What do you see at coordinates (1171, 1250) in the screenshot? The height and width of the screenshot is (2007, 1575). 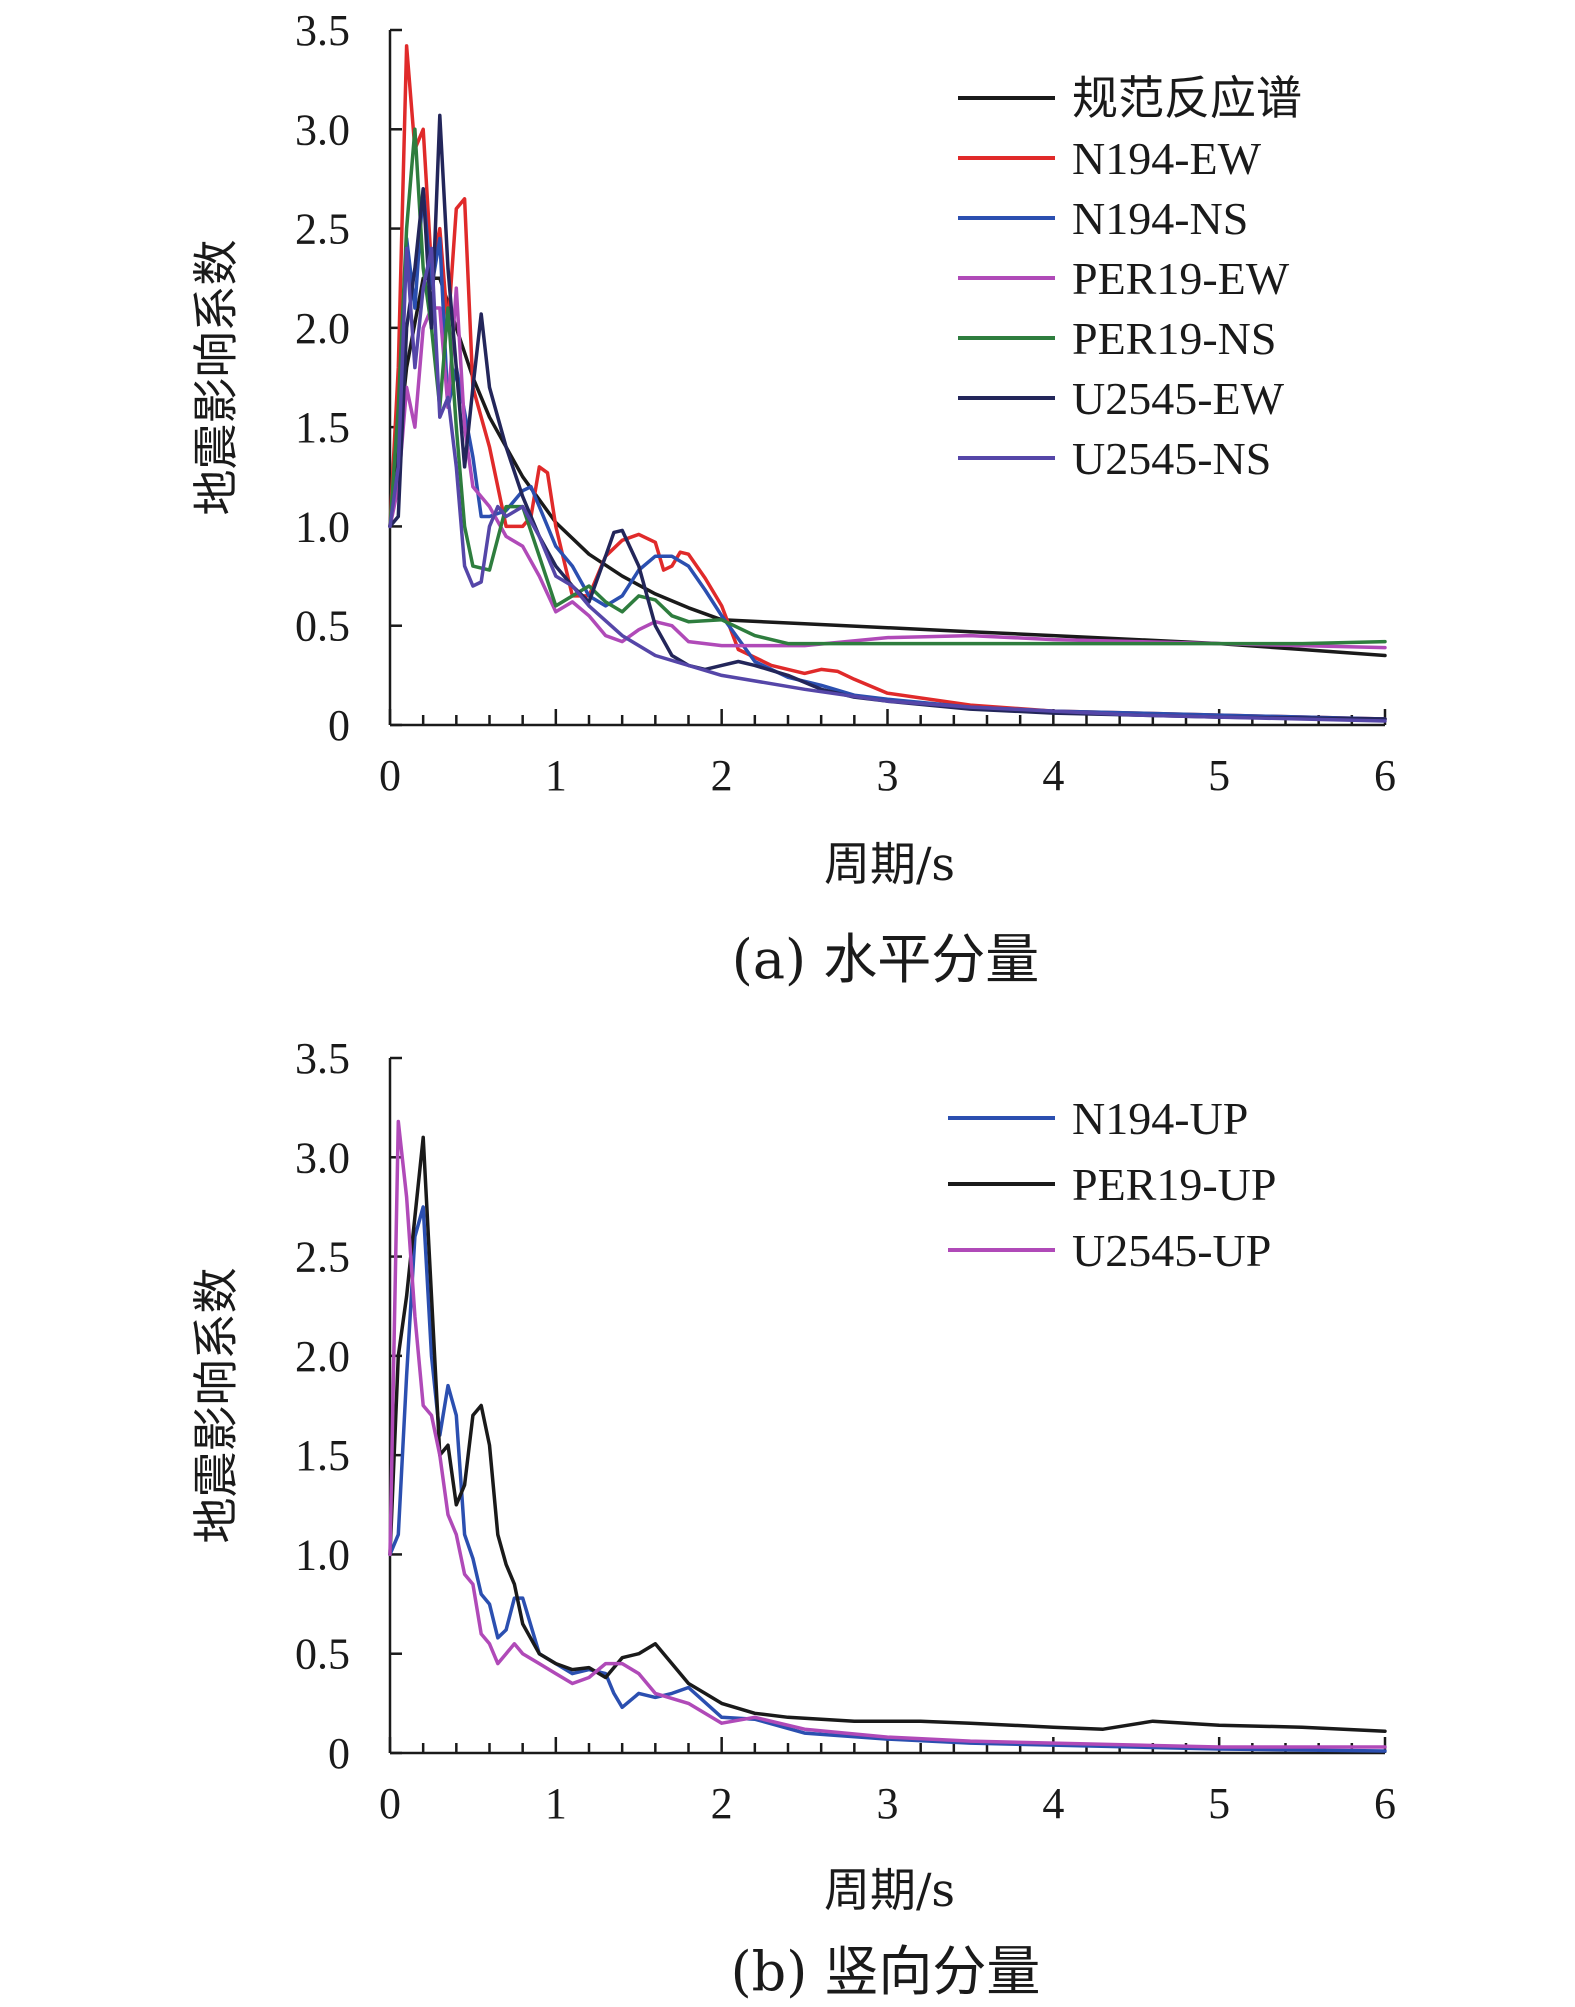 I see `legend-label: U2545-UP` at bounding box center [1171, 1250].